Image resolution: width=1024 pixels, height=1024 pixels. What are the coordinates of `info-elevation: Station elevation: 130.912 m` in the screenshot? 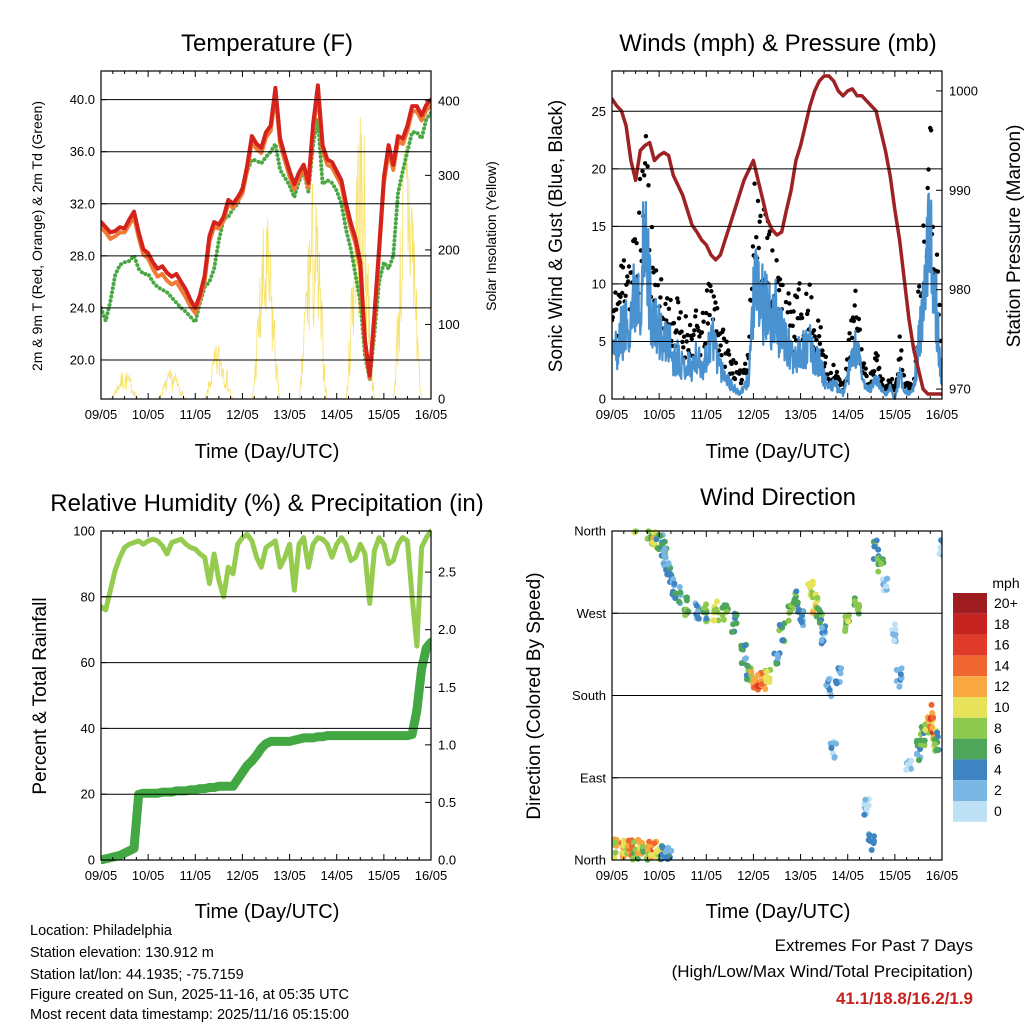 It's located at (122, 953).